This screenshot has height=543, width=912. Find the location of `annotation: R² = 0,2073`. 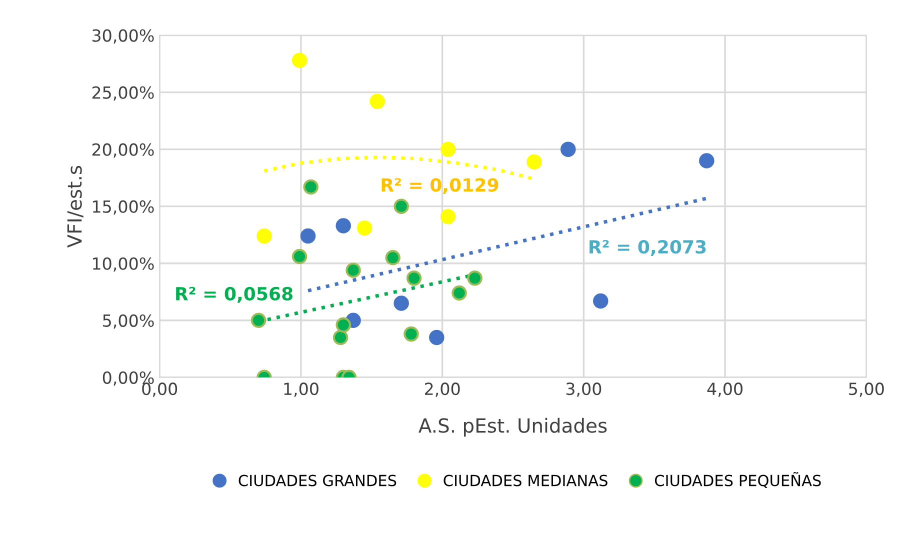

annotation: R² = 0,2073 is located at coordinates (648, 248).